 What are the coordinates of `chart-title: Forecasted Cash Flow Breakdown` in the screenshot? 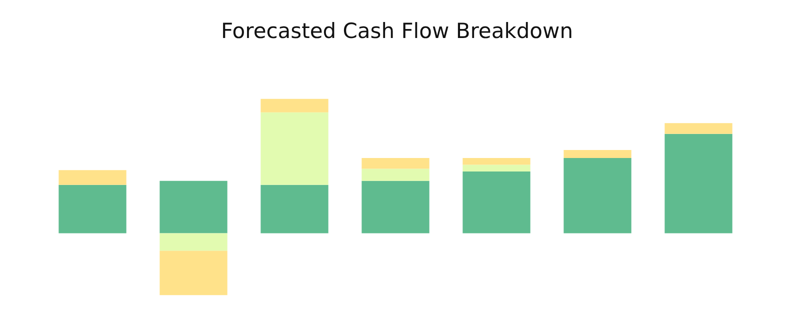 It's located at (397, 31).